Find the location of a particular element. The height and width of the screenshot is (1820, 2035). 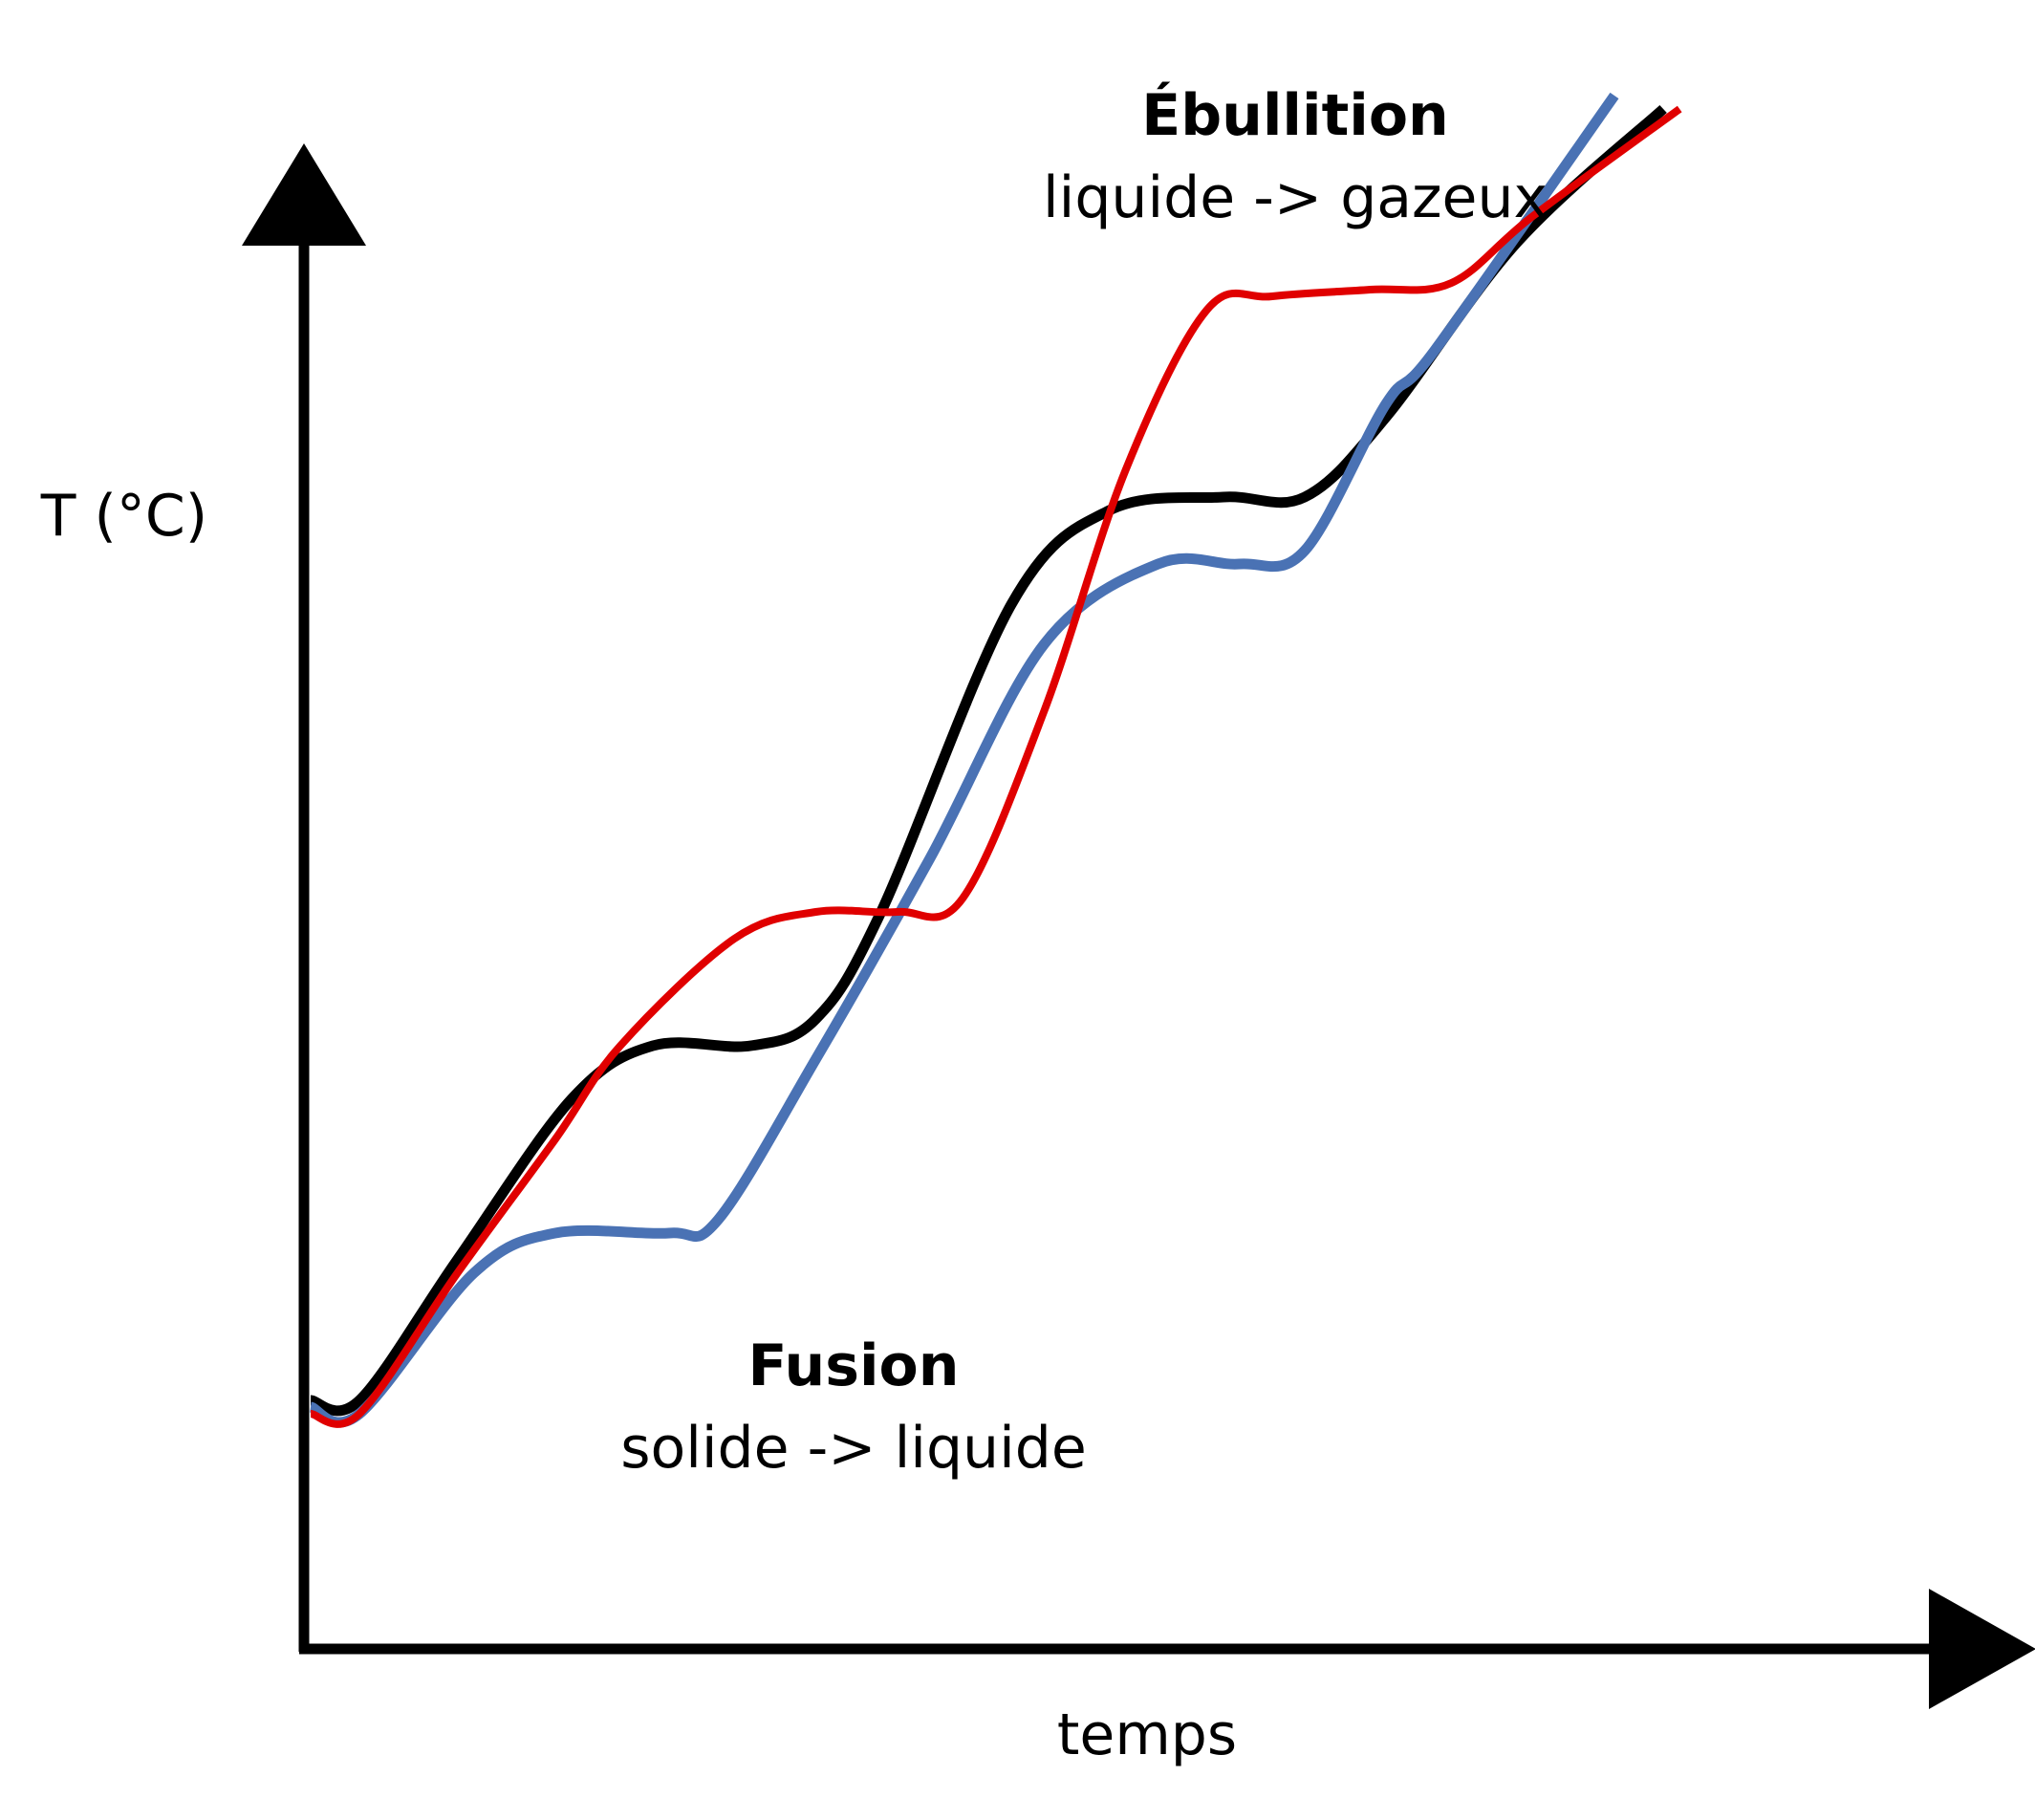

annotation-ebullition-text: liquide -> gazeux is located at coordinates (1295, 197).